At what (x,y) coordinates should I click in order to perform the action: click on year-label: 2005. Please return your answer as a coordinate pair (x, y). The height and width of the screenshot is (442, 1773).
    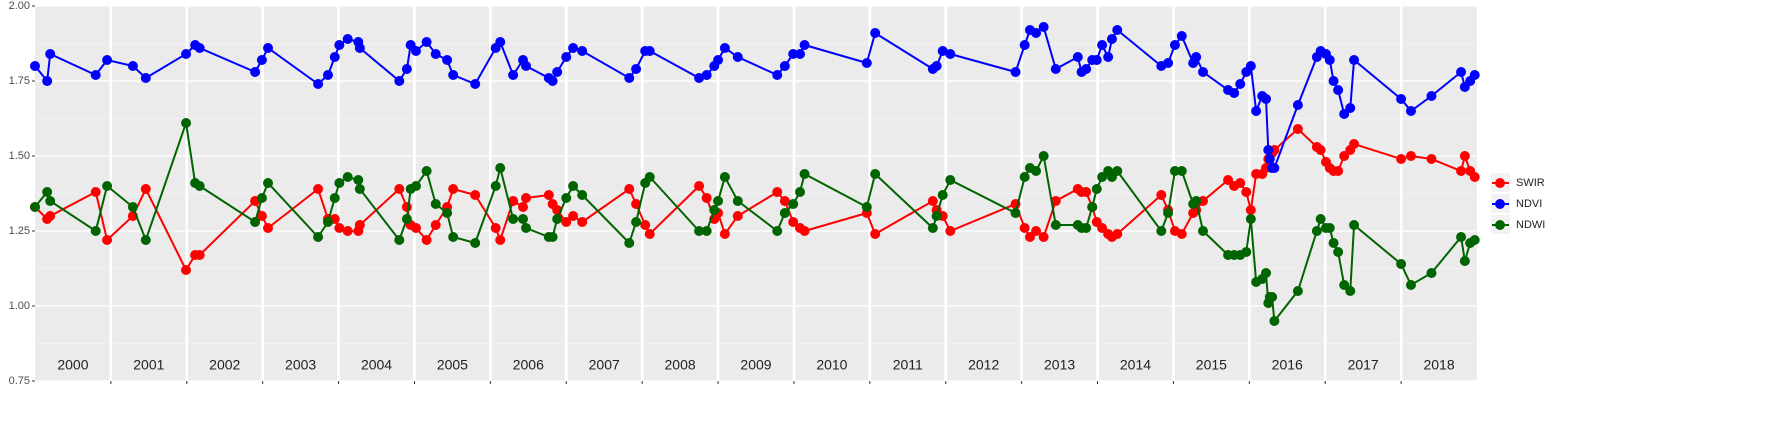
    Looking at the image, I should click on (452, 365).